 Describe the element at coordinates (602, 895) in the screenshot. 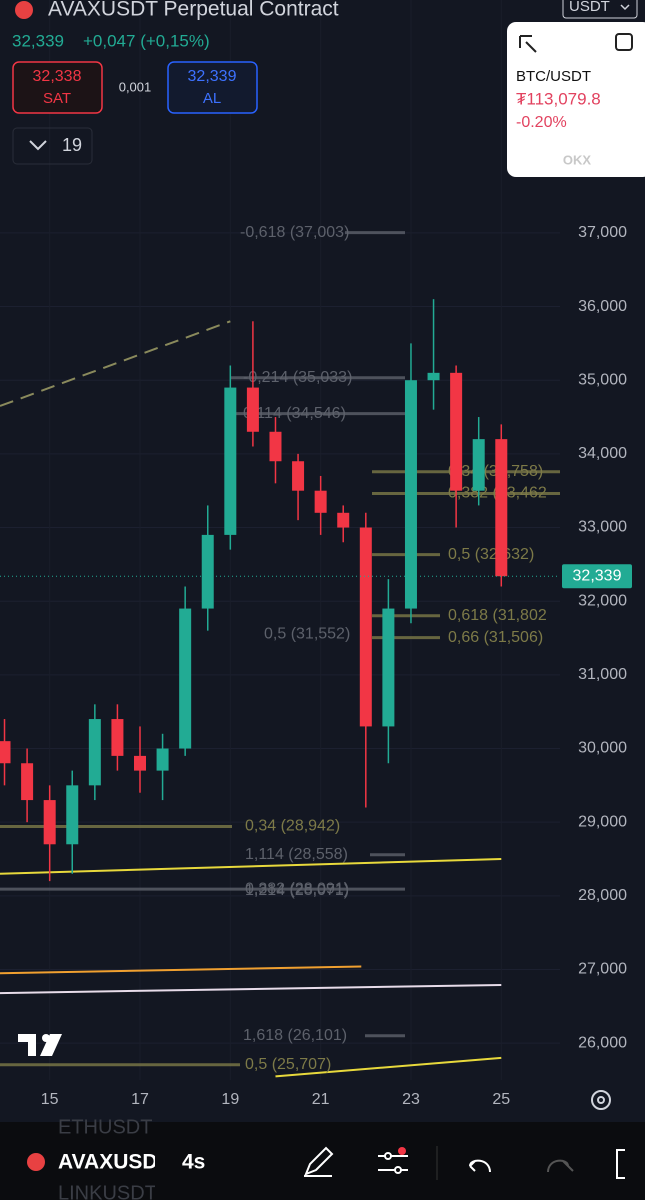

I see `y-tick-label: 28,000` at that location.